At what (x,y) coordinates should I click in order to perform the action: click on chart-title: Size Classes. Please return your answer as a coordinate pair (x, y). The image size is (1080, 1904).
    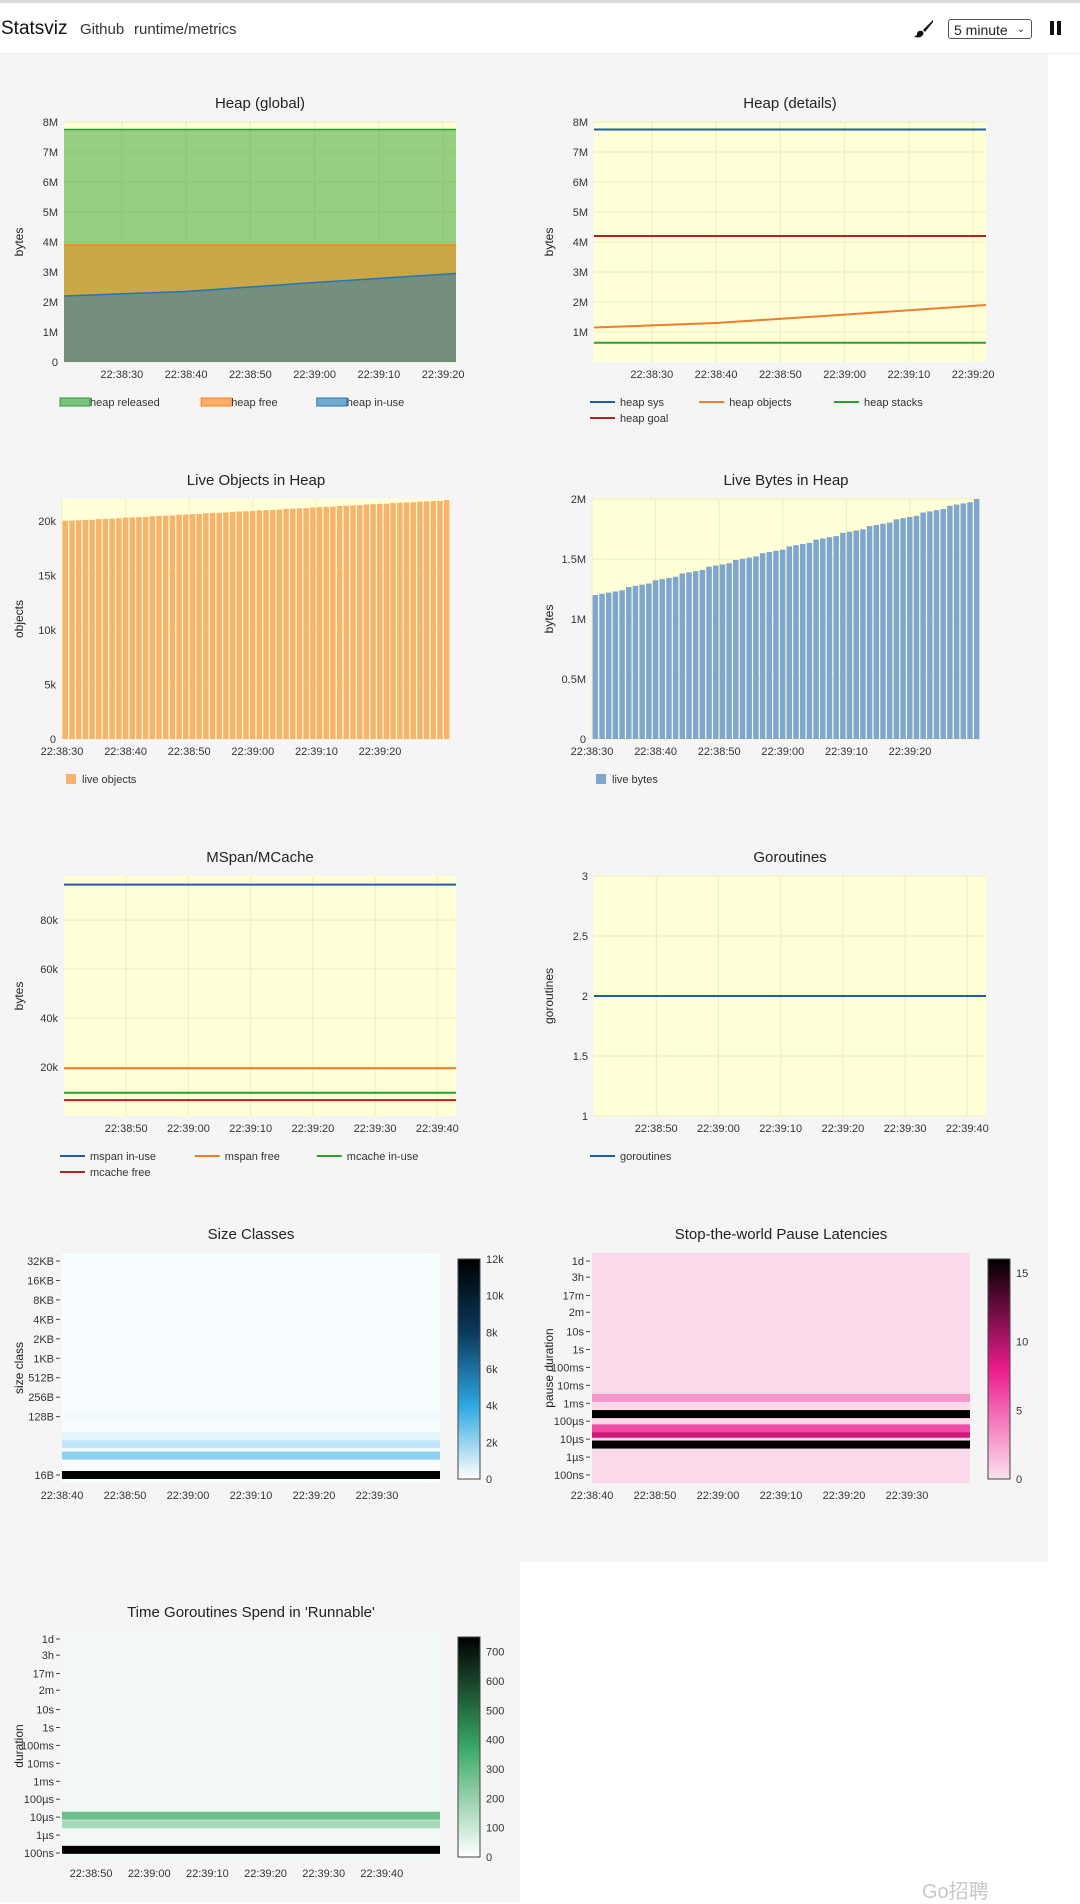
    Looking at the image, I should click on (251, 1234).